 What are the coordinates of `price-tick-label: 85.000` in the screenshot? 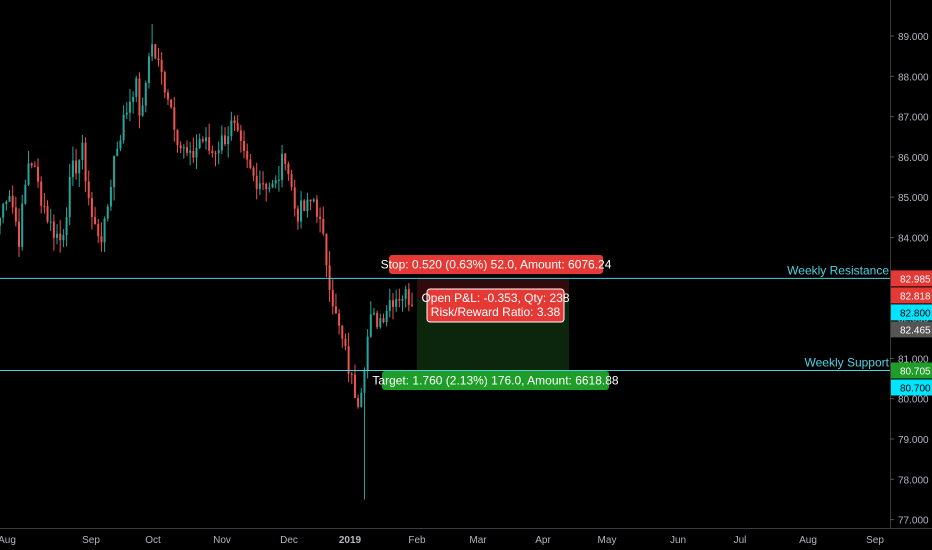 It's located at (913, 198).